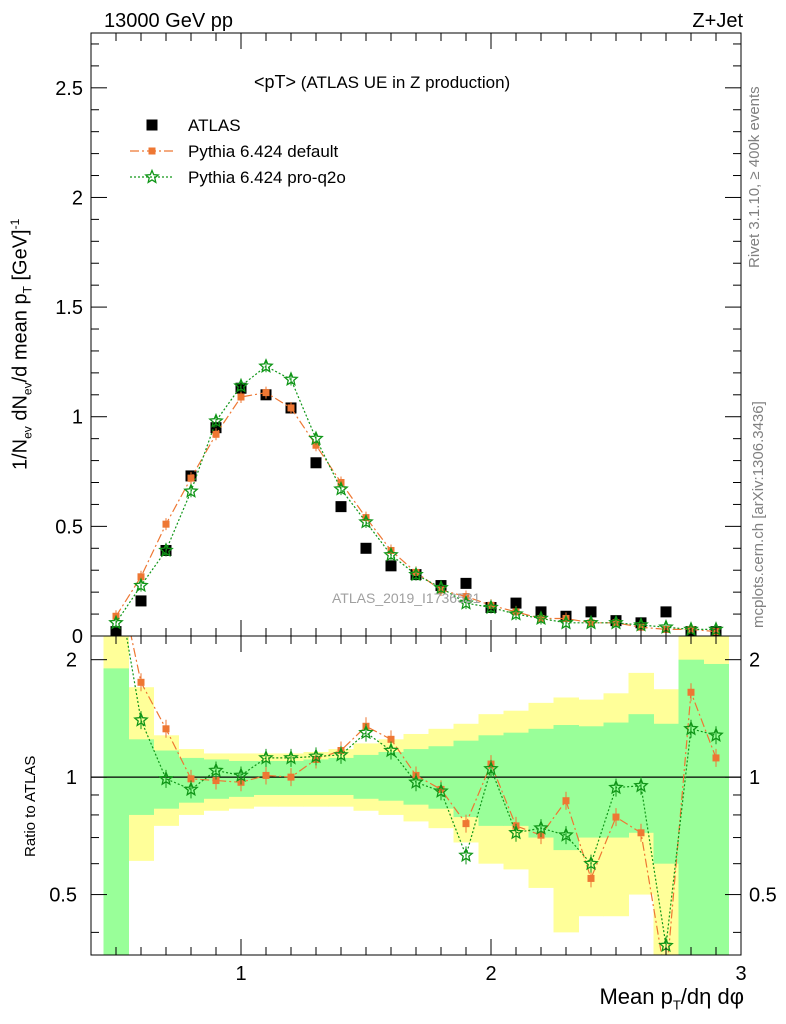 This screenshot has height=1024, width=786. What do you see at coordinates (69, 308) in the screenshot?
I see `main-y-tick-label: 1.5` at bounding box center [69, 308].